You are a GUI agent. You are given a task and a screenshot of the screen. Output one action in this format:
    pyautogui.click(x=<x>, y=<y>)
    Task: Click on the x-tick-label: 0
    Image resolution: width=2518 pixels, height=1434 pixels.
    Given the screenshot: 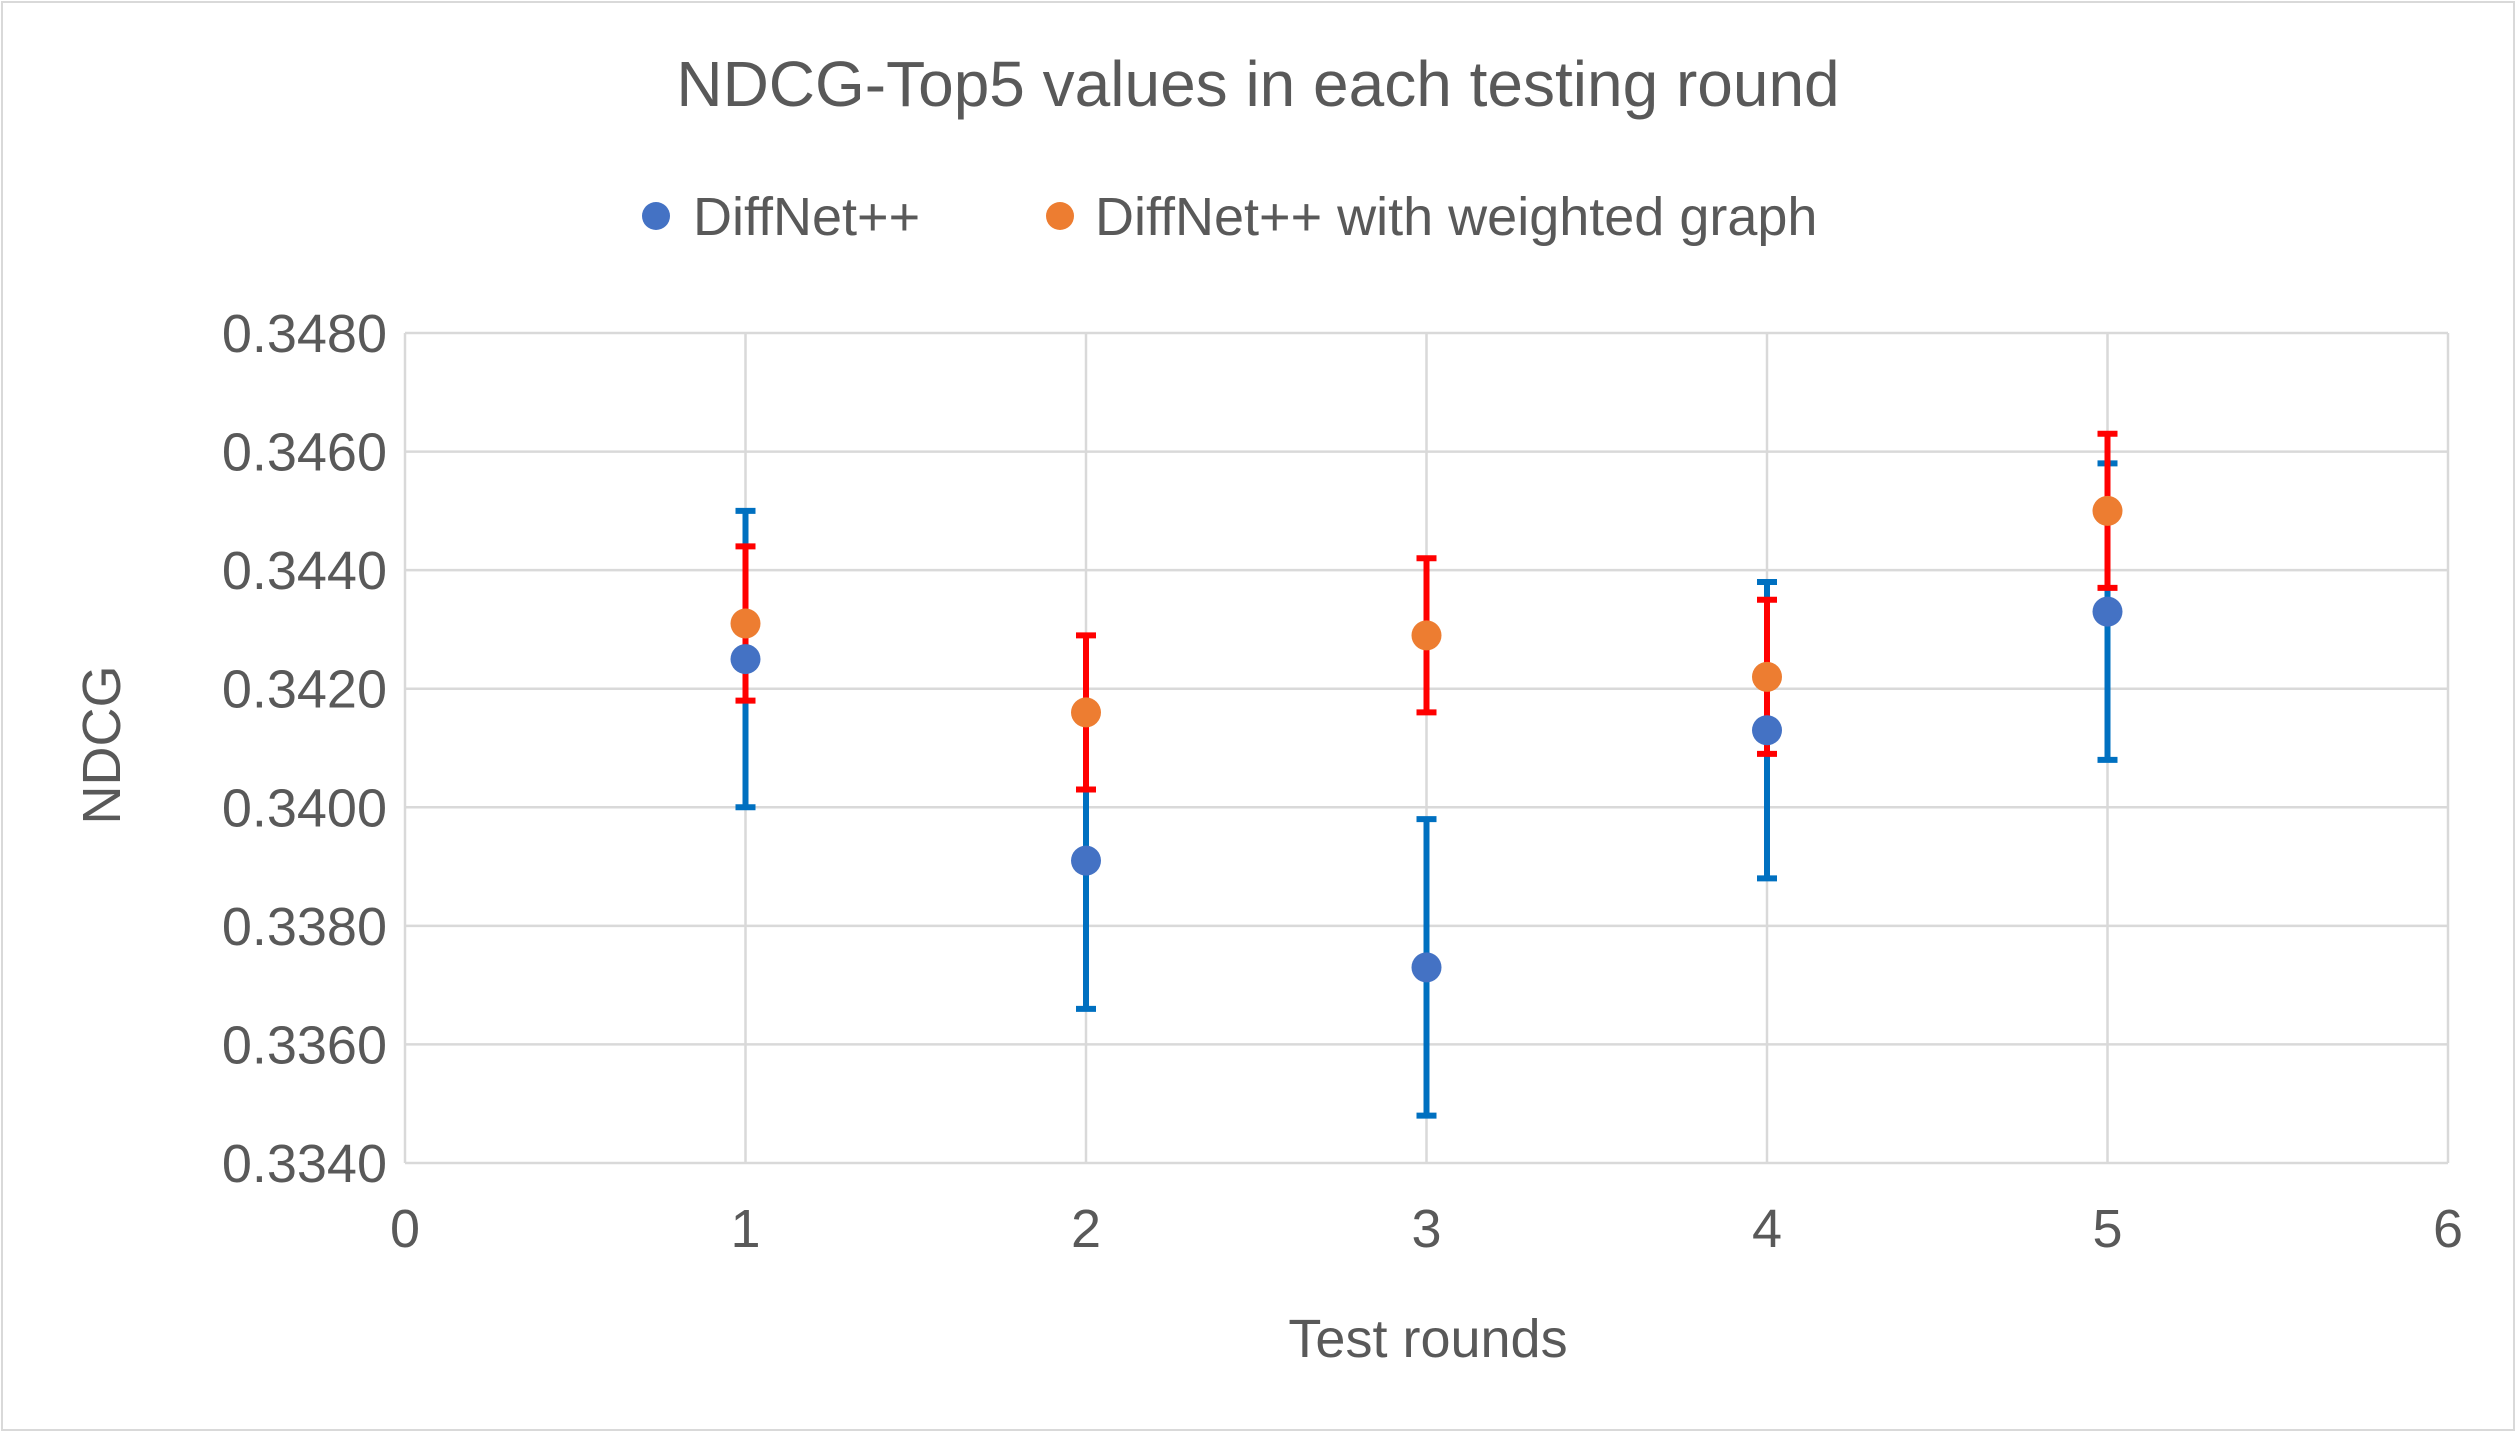 What is the action you would take?
    pyautogui.click(x=405, y=1229)
    